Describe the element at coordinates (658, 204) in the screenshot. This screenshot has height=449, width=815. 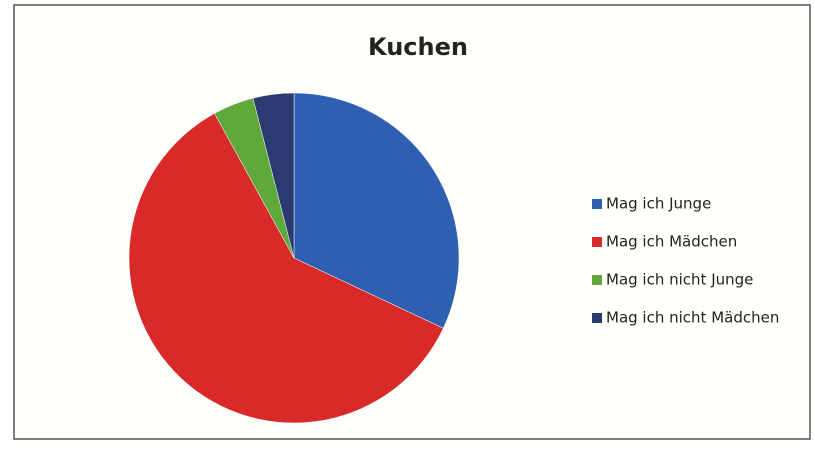
I see `legend-label: Mag ich Junge` at that location.